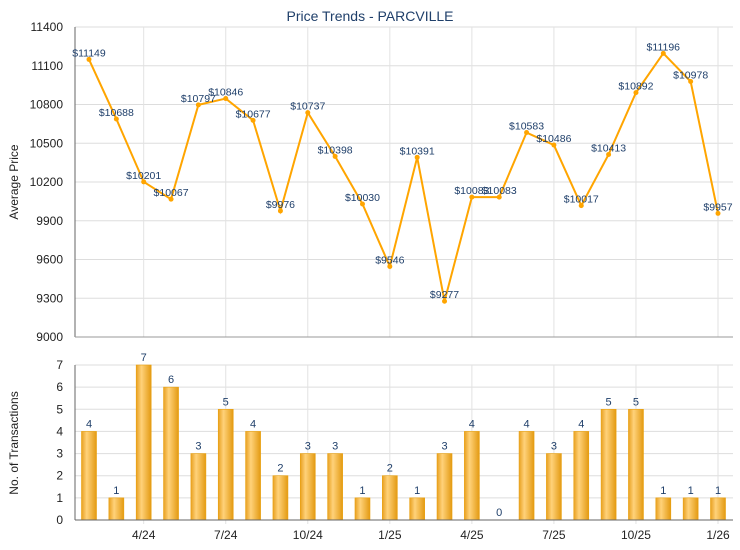 The width and height of the screenshot is (740, 550). I want to click on y-tick-label: 2, so click(59, 476).